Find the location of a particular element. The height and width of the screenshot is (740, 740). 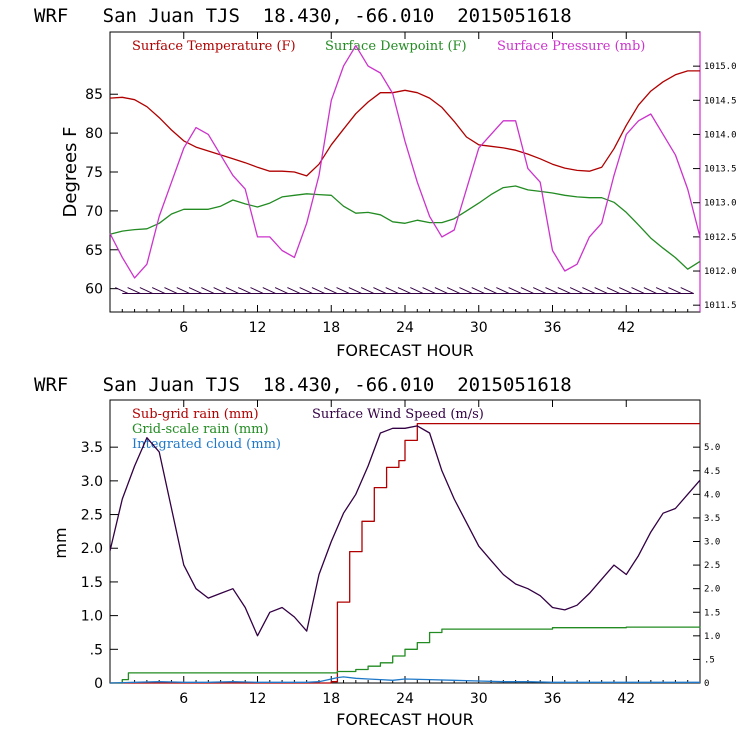

top-y2-tick-label: 1013.0 is located at coordinates (720, 204).